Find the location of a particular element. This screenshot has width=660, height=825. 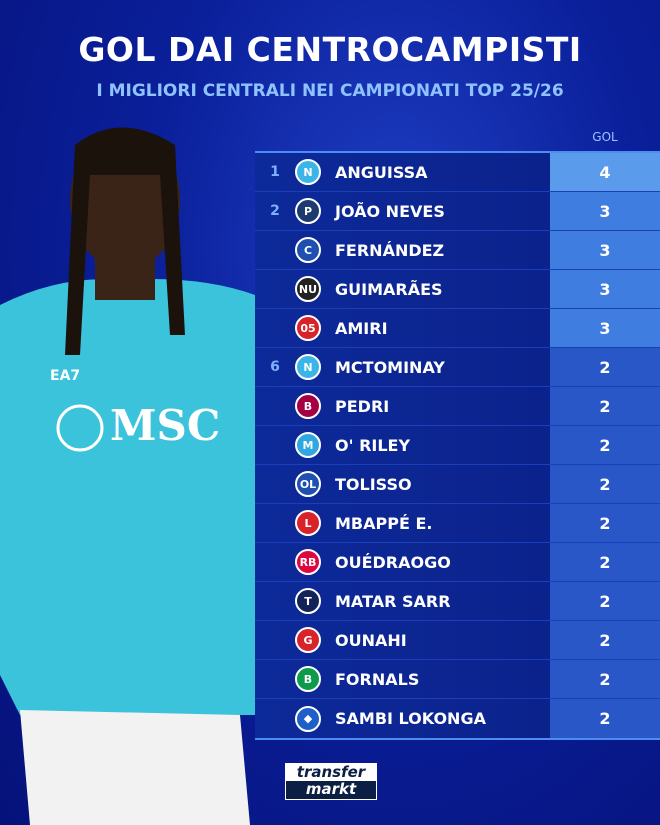

logo-abbr: NU is located at coordinates (308, 289).